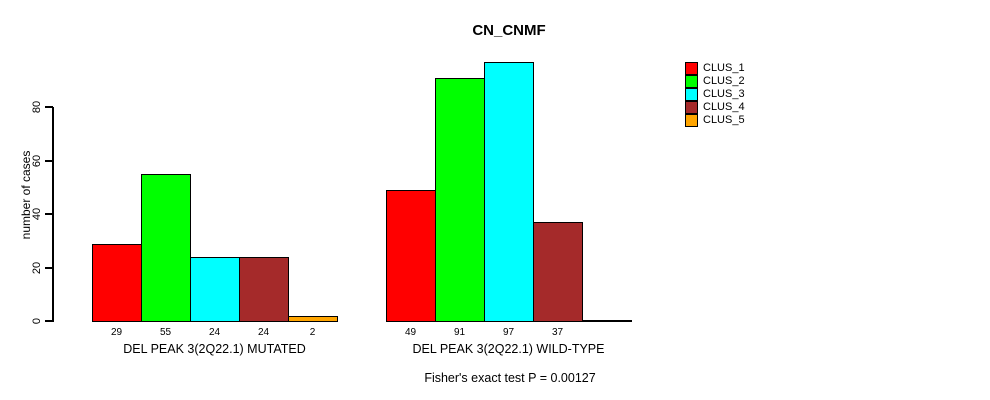 The width and height of the screenshot is (990, 400). I want to click on group-axis-label: DEL PEAK 3(2Q22.1) MUTATED, so click(214, 349).